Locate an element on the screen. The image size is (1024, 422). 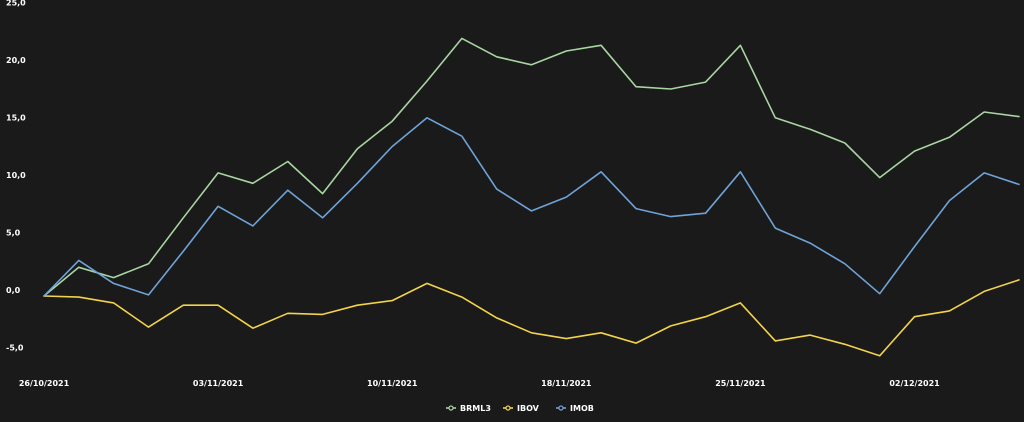
legend-item-brml3: BRML3 is located at coordinates (468, 408).